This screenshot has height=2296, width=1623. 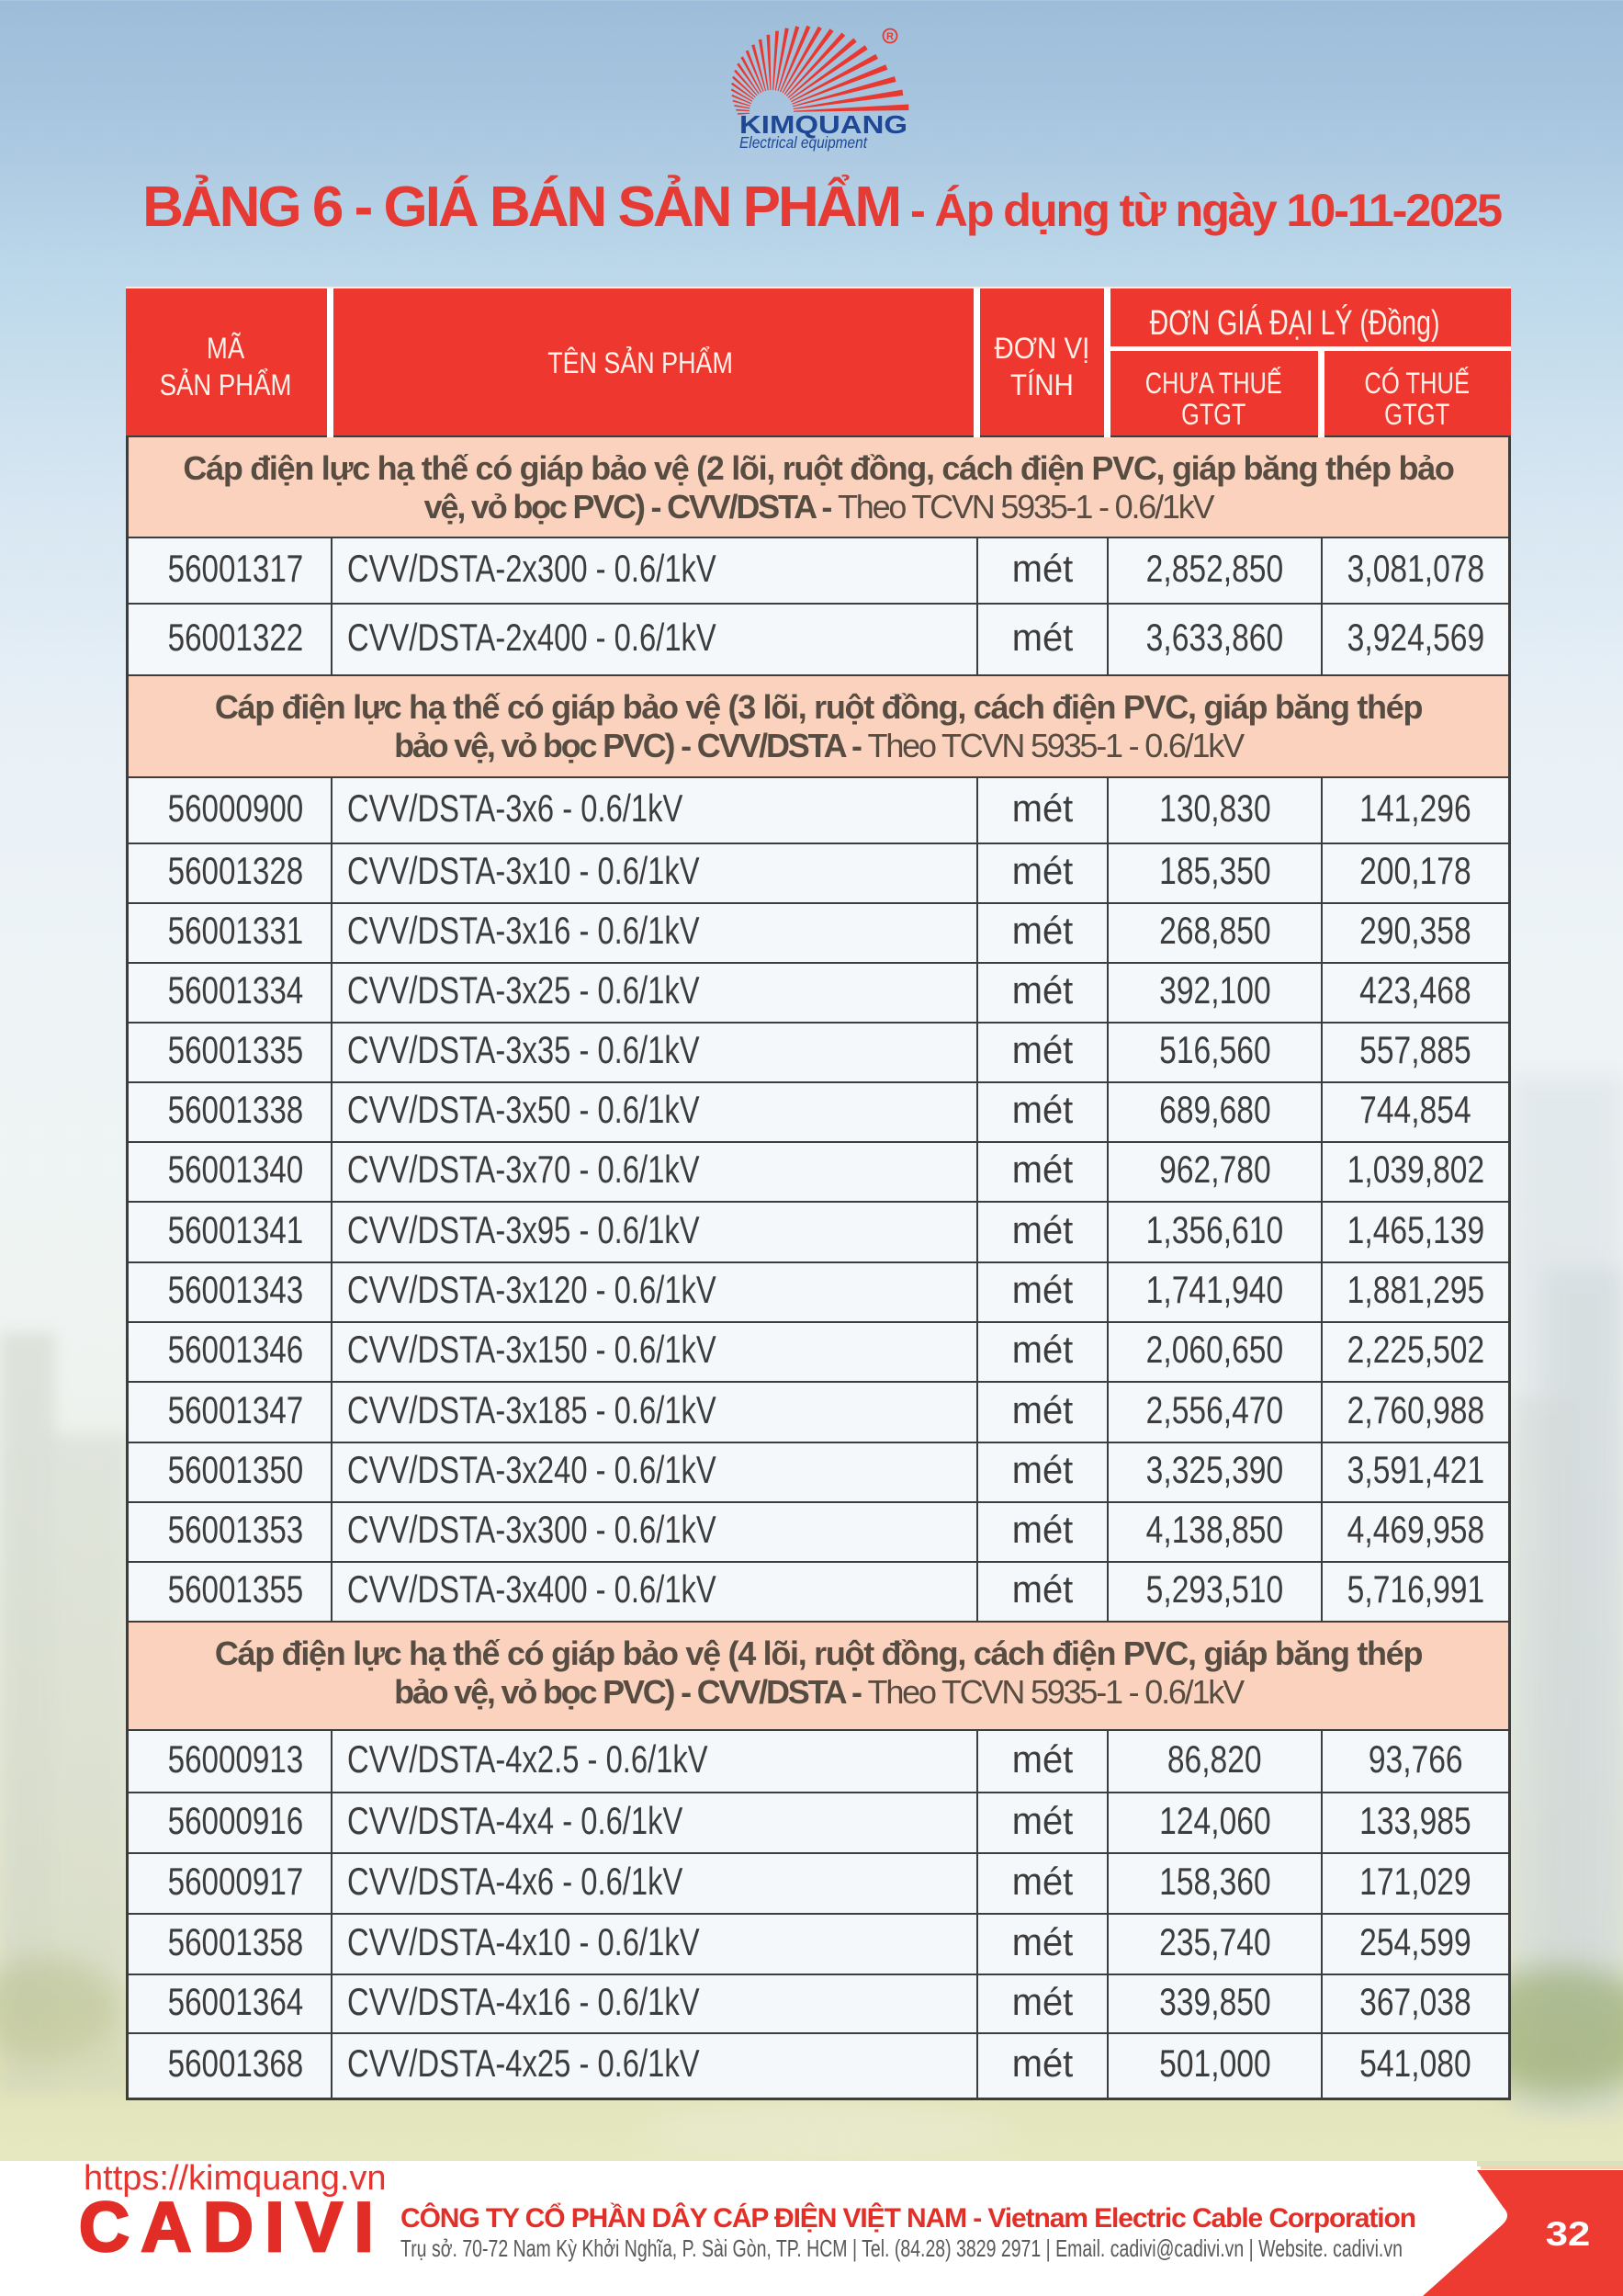 What do you see at coordinates (823, 124) in the screenshot?
I see `svg-text: KIMQUANG` at bounding box center [823, 124].